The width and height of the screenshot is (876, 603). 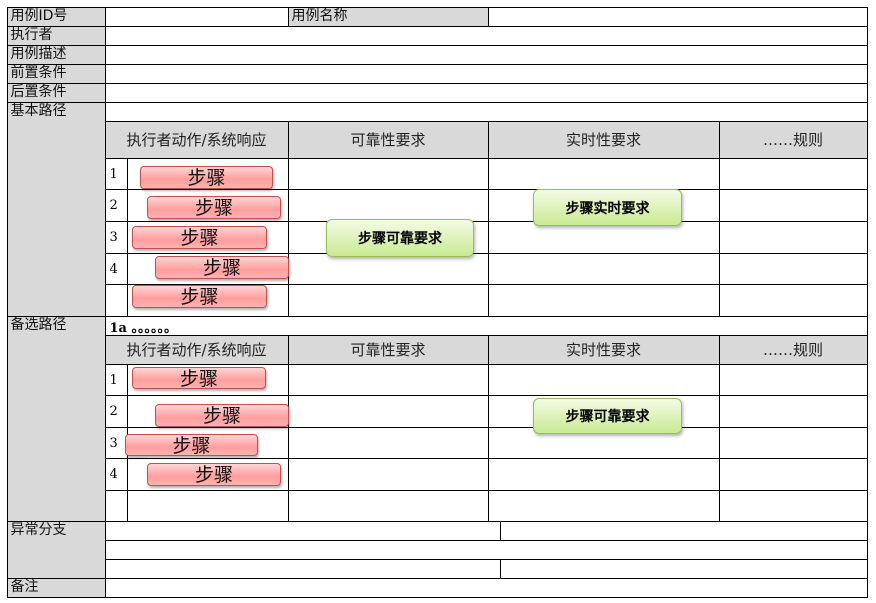 I want to click on alt-header-action: 执行者动作/系统响应, so click(x=196, y=349).